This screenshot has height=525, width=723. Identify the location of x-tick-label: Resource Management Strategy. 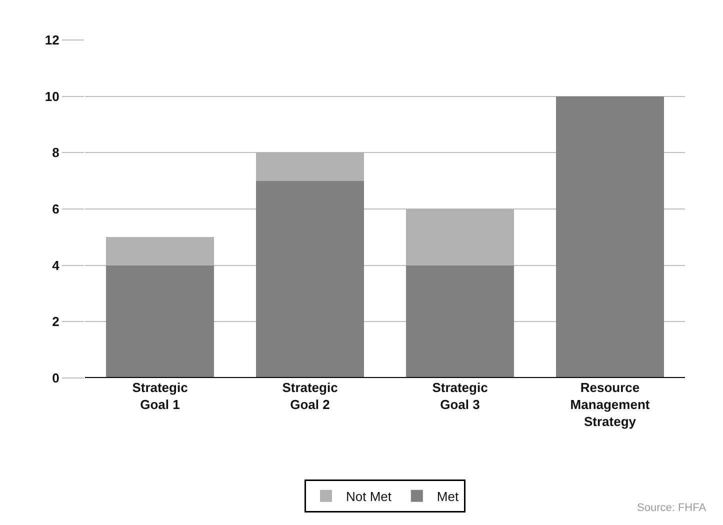
(610, 404).